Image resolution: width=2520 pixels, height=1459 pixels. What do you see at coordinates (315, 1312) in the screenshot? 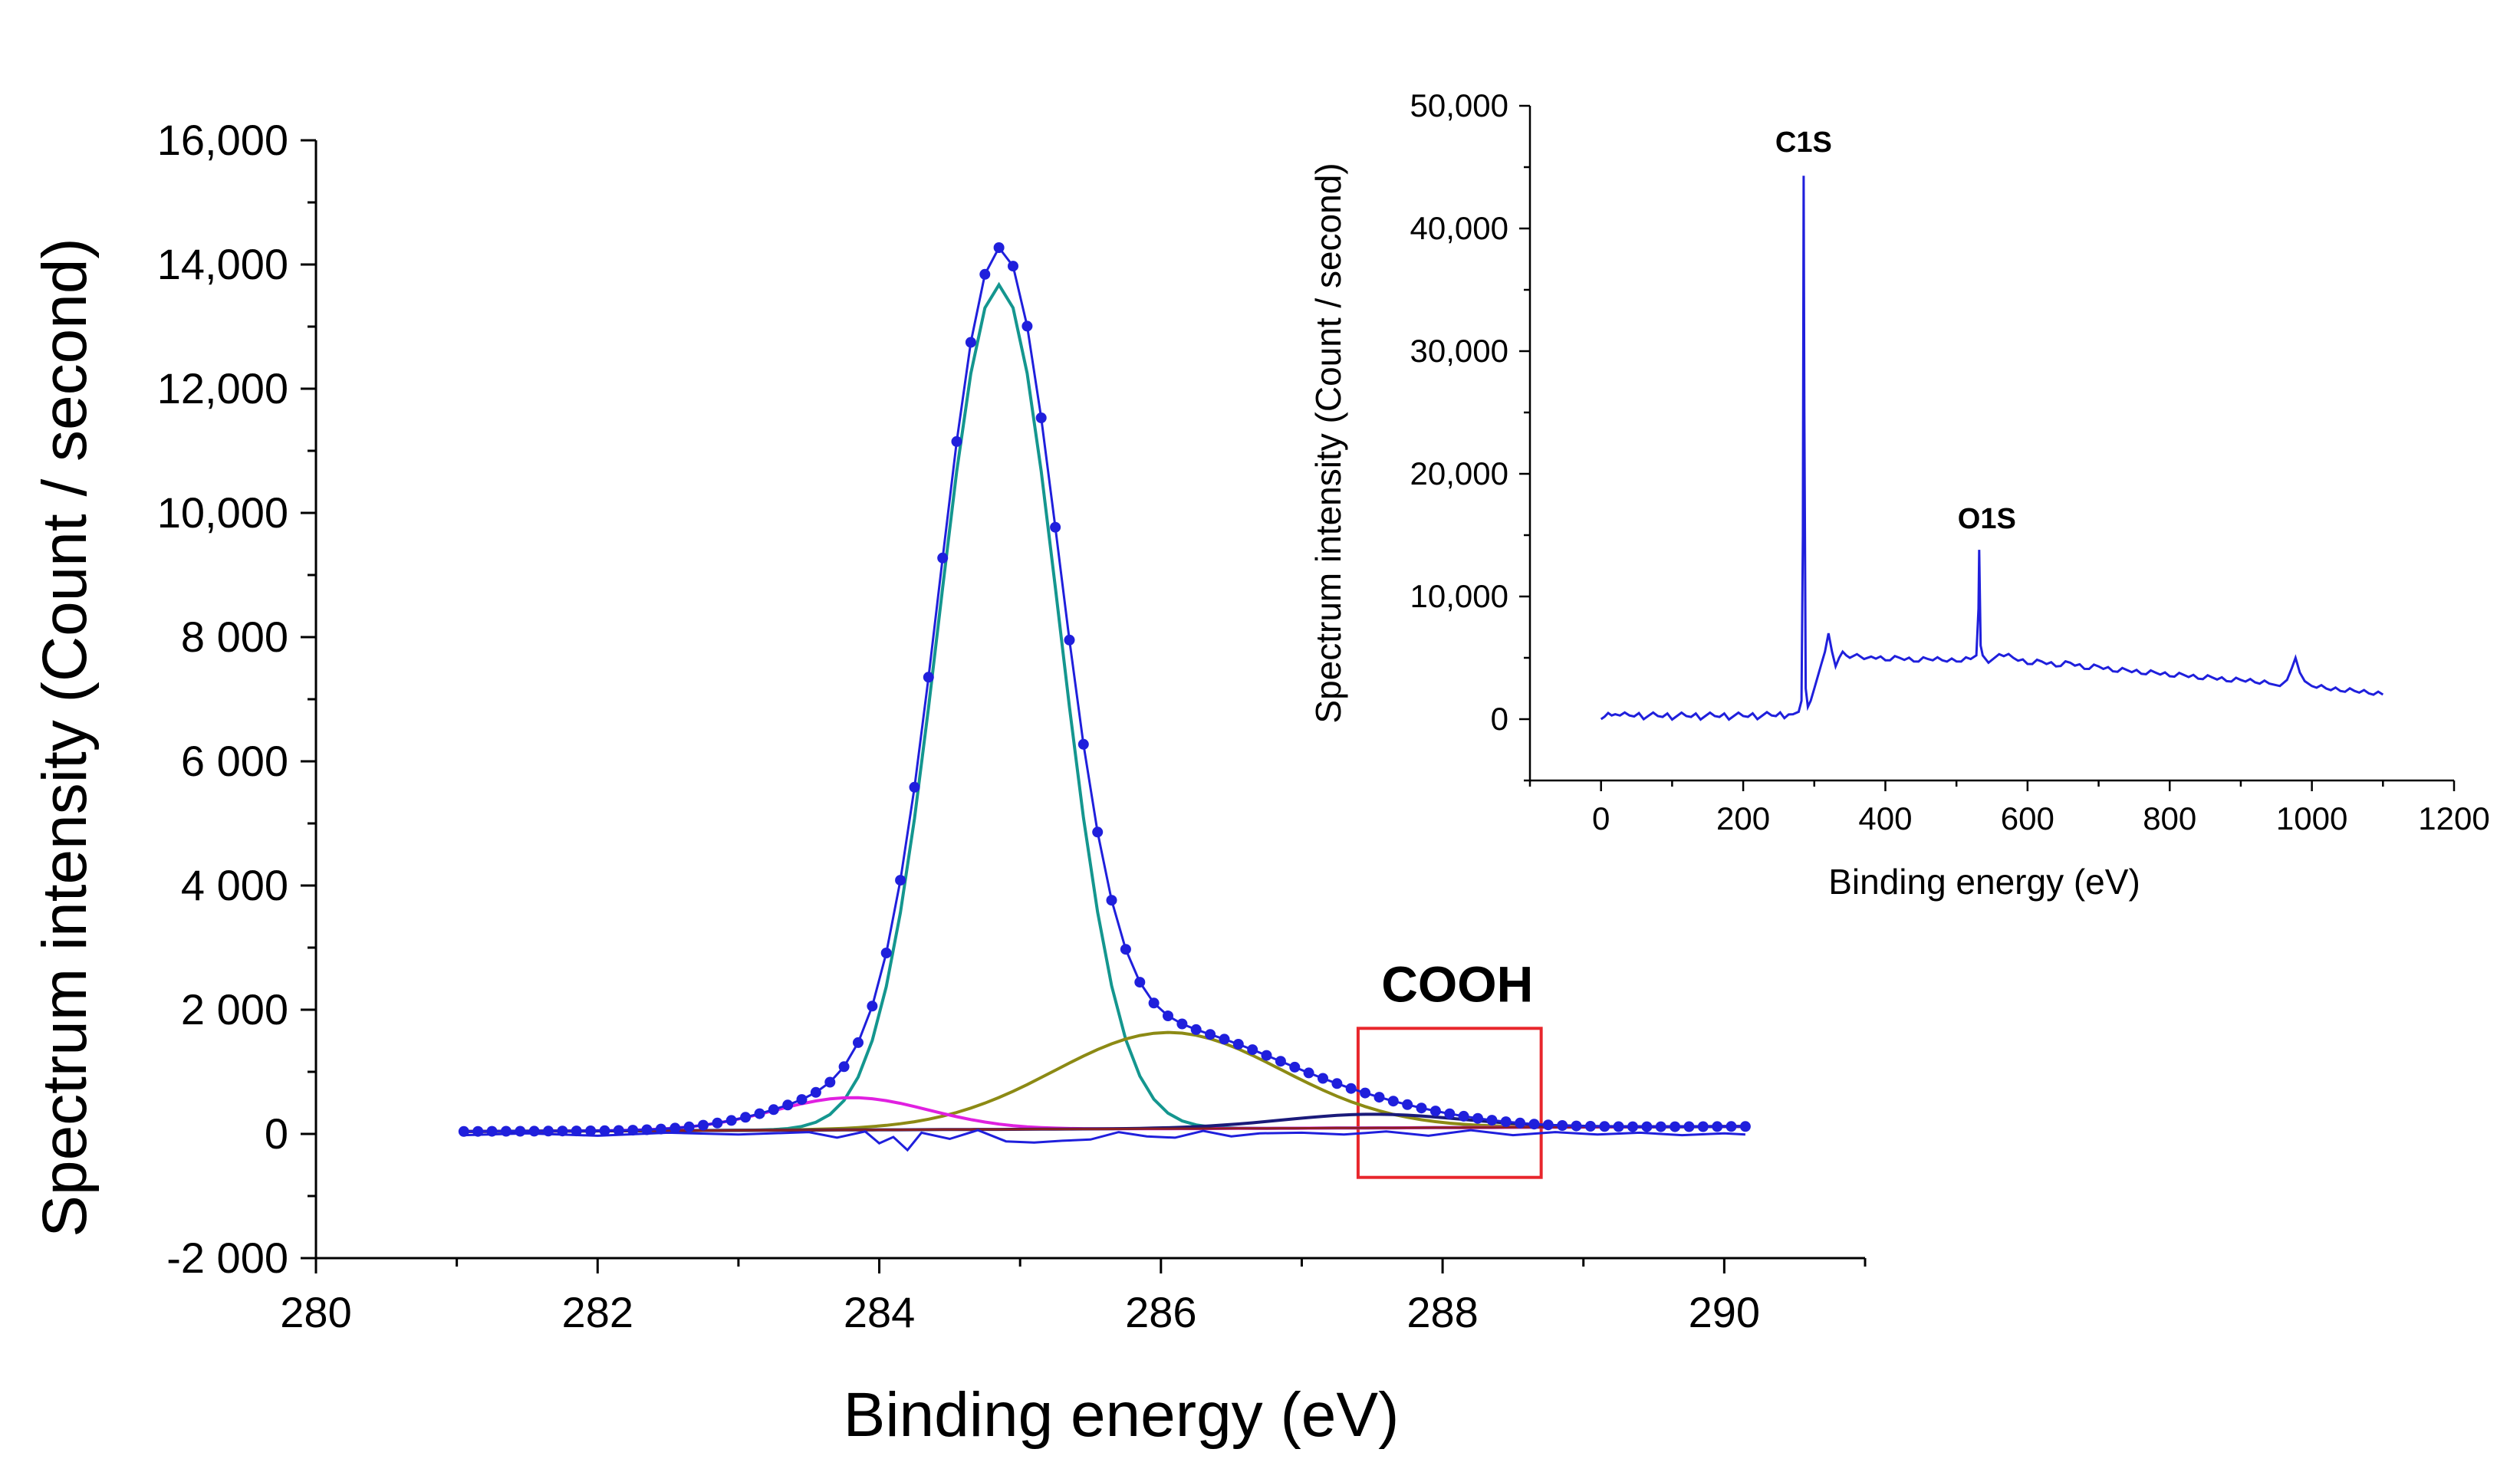
I see `main-x-tick-label: 280` at bounding box center [315, 1312].